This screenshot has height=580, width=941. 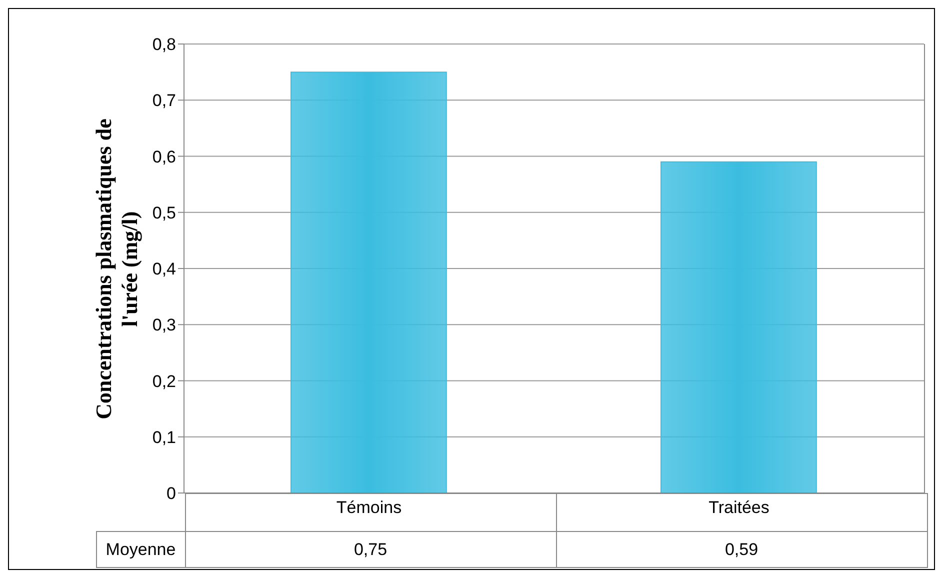 What do you see at coordinates (164, 269) in the screenshot?
I see `y-tick-label: 0,4` at bounding box center [164, 269].